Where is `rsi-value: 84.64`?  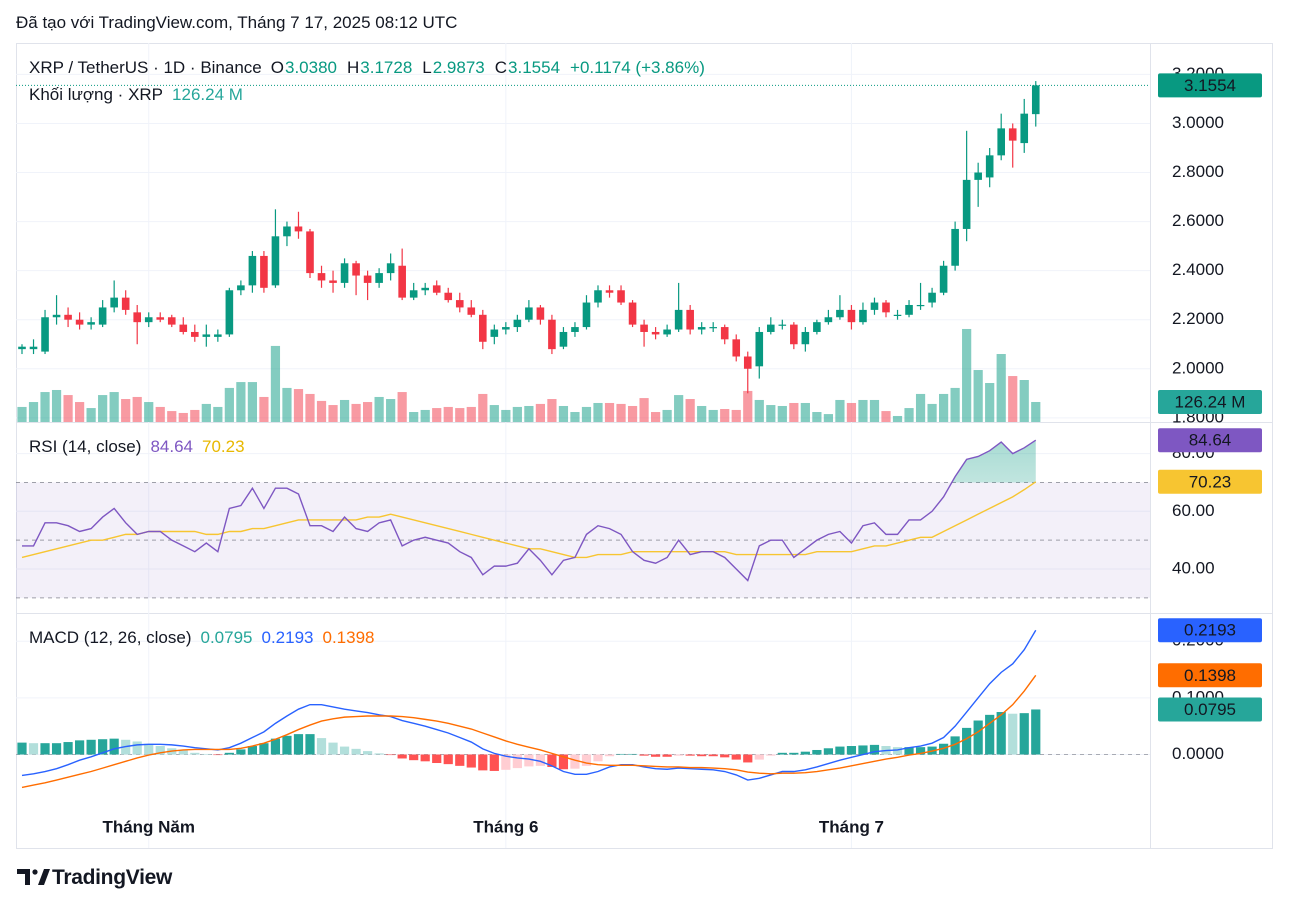
rsi-value: 84.64 is located at coordinates (171, 446).